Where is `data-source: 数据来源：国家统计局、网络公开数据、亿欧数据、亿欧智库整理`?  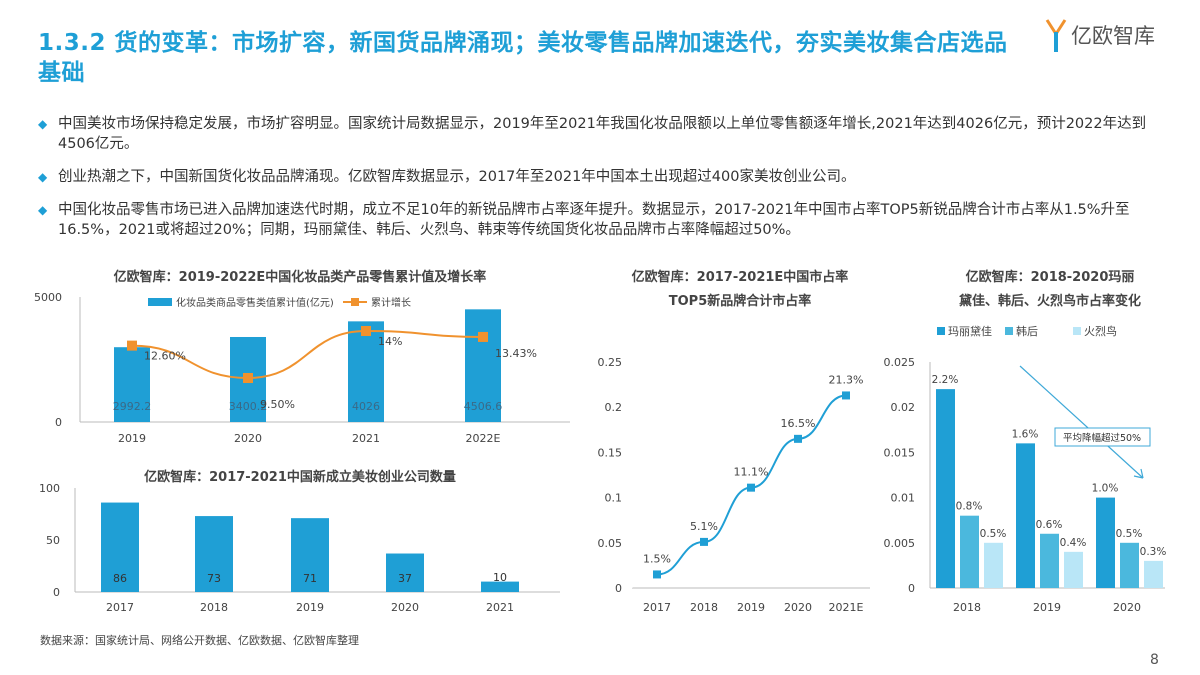 data-source: 数据来源：国家统计局、网络公开数据、亿欧数据、亿欧智库整理 is located at coordinates (199, 640).